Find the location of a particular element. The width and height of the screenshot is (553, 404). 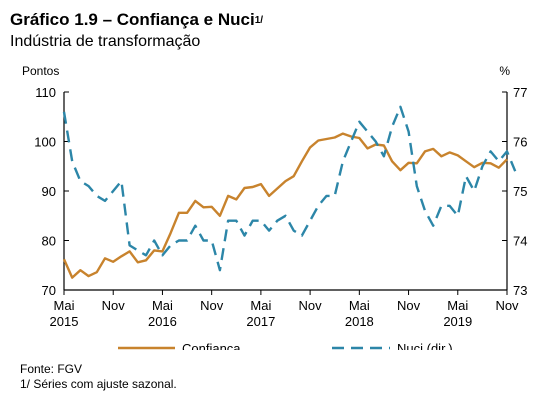

legend-label-nuci: Nuci (dir.) is located at coordinates (425, 345).